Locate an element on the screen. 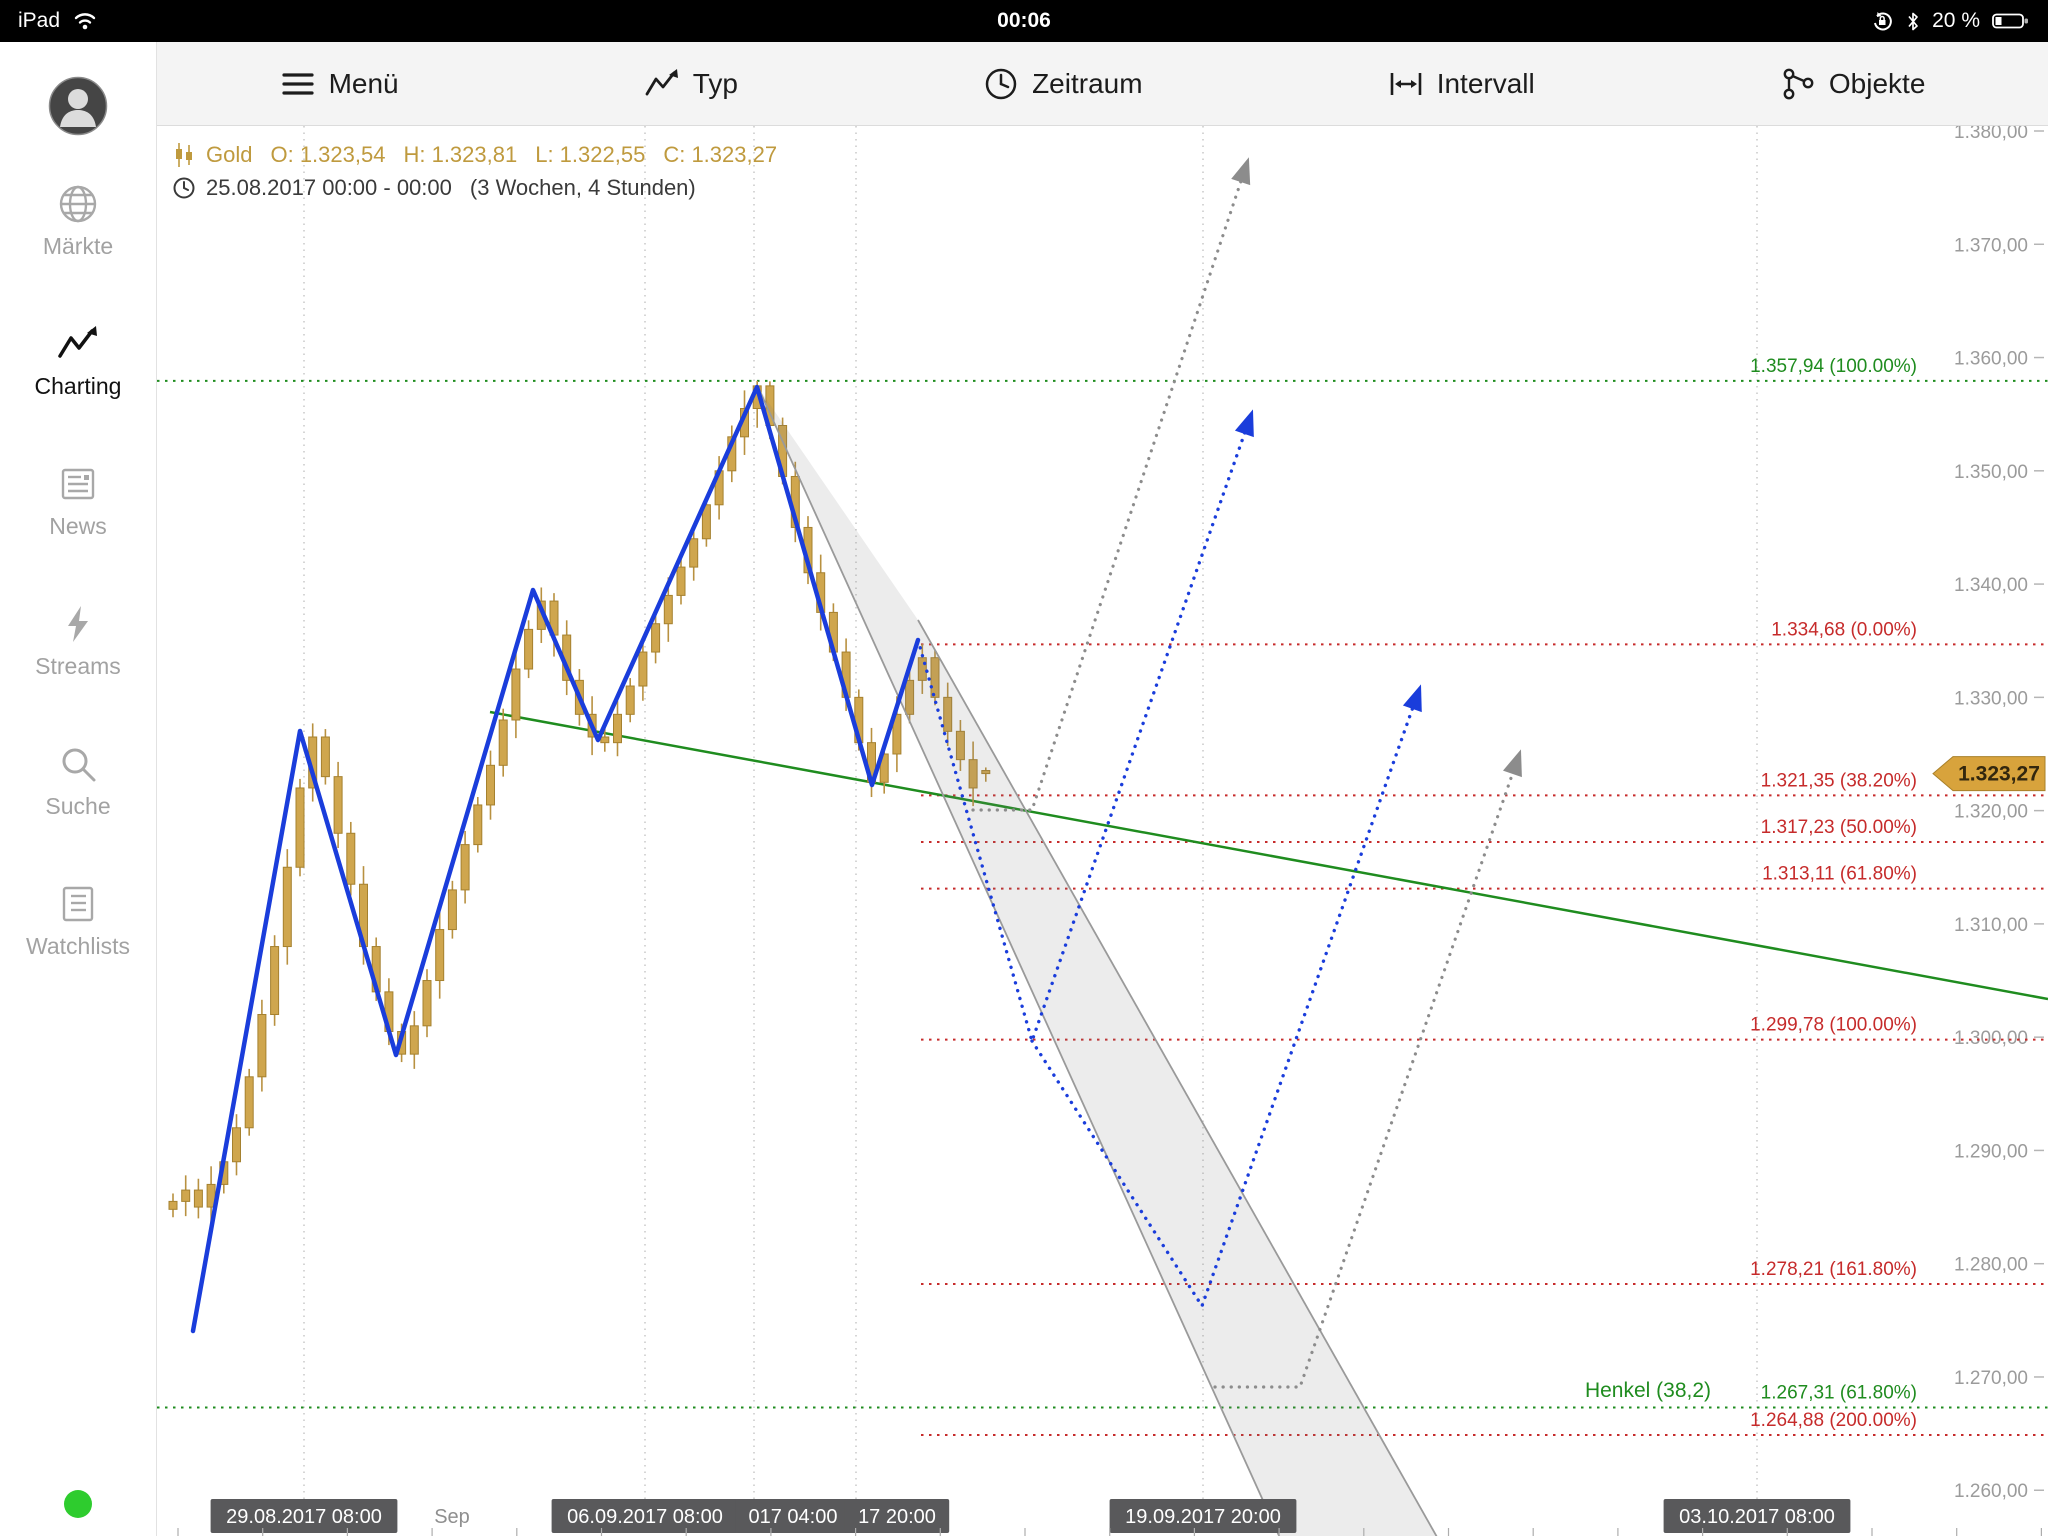 Image resolution: width=2048 pixels, height=1536 pixels. svg-text: 1.317,23 (50.00%) is located at coordinates (1839, 827).